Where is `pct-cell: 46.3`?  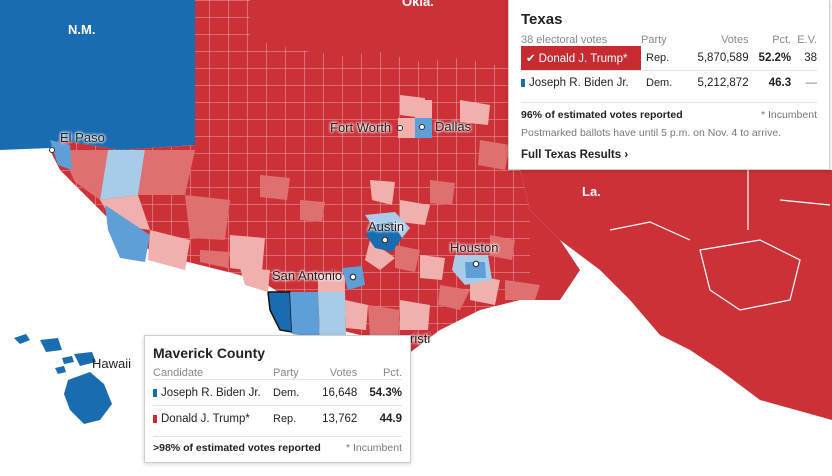 pct-cell: 46.3 is located at coordinates (770, 82).